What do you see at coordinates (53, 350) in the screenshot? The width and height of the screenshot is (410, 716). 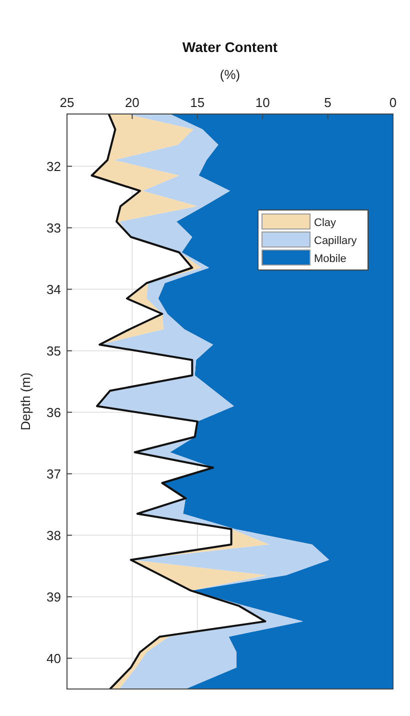 I see `y-tick-label: 35` at bounding box center [53, 350].